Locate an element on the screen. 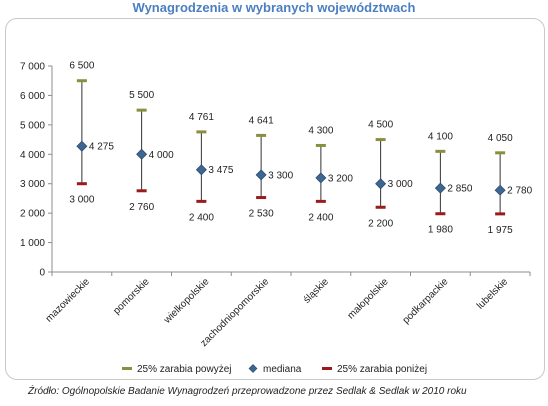  low-label: 2 530 is located at coordinates (261, 214).